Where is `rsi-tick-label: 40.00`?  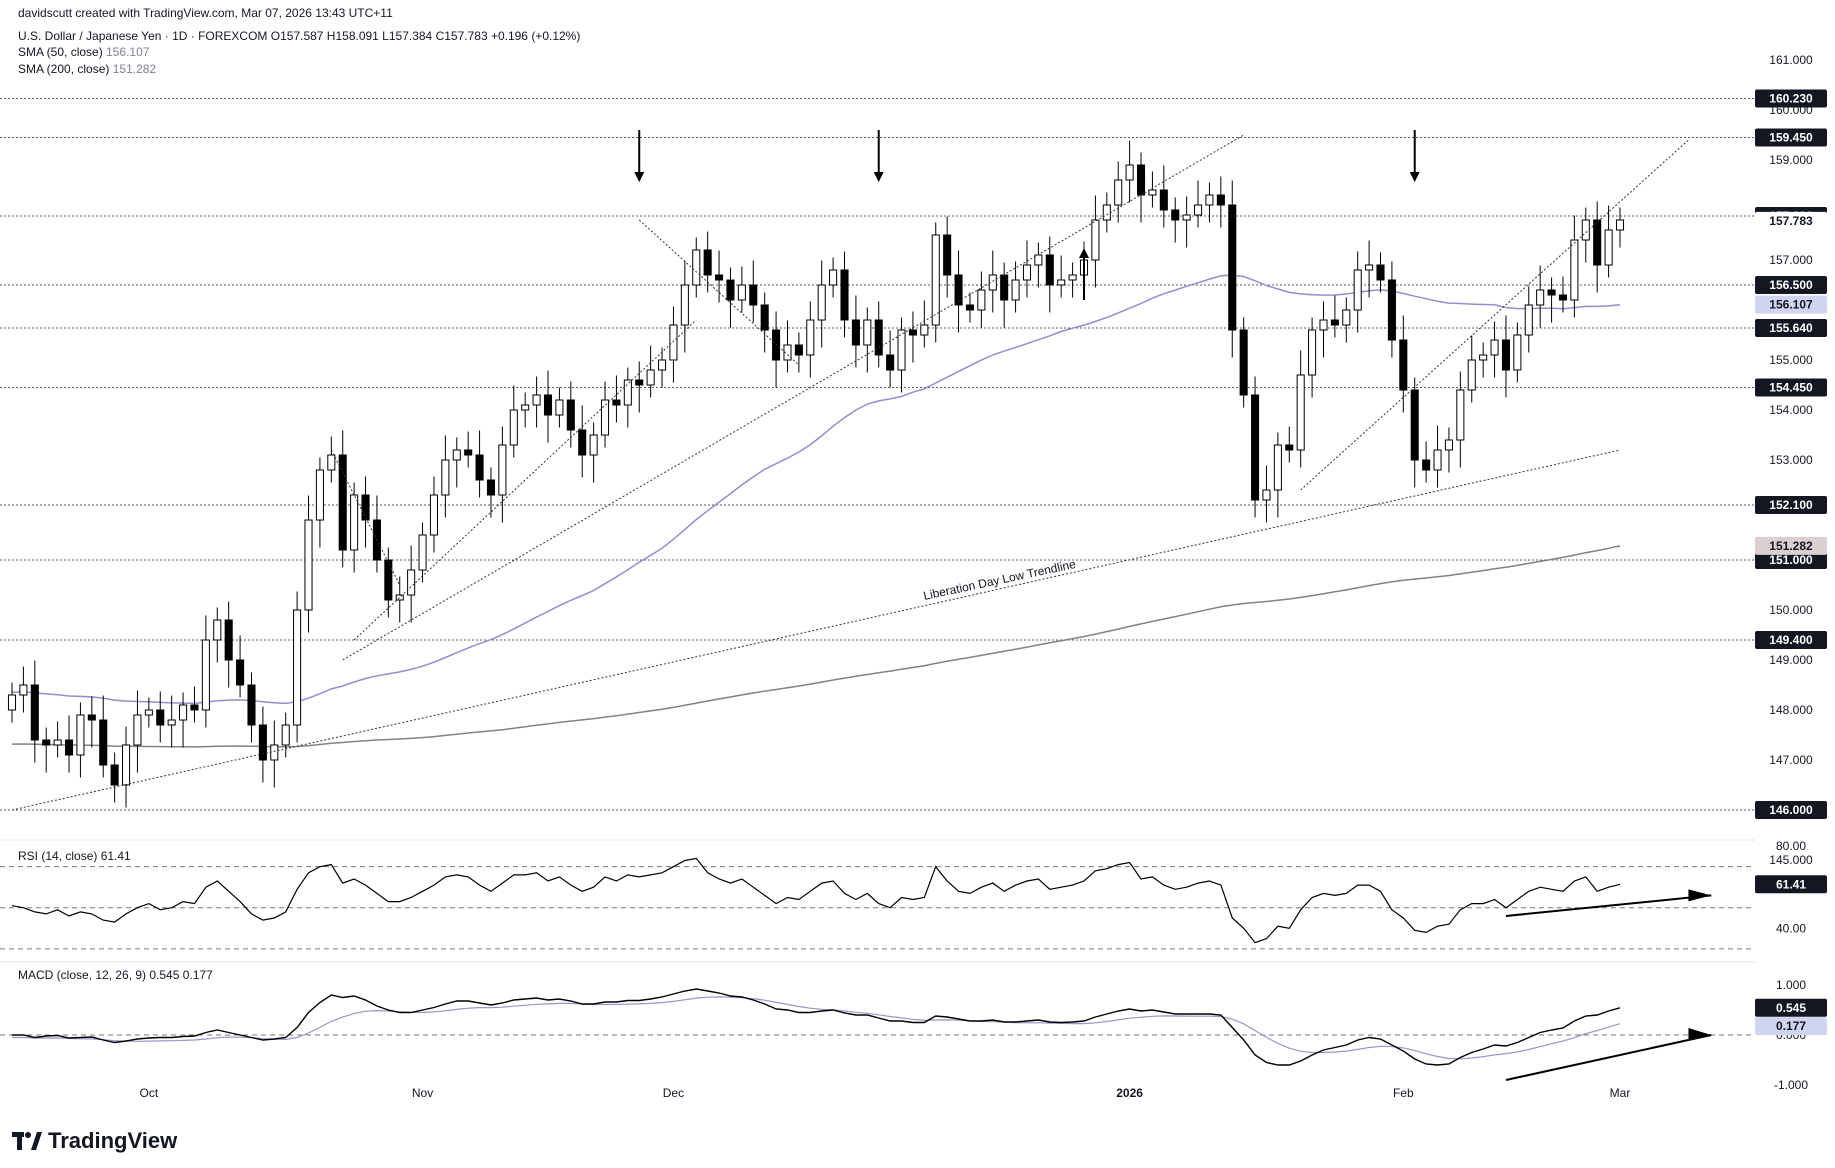 rsi-tick-label: 40.00 is located at coordinates (1791, 928).